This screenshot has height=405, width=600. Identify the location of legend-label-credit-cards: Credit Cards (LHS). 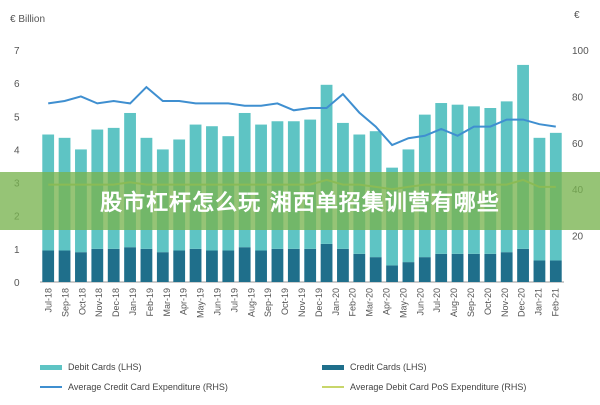
(388, 367).